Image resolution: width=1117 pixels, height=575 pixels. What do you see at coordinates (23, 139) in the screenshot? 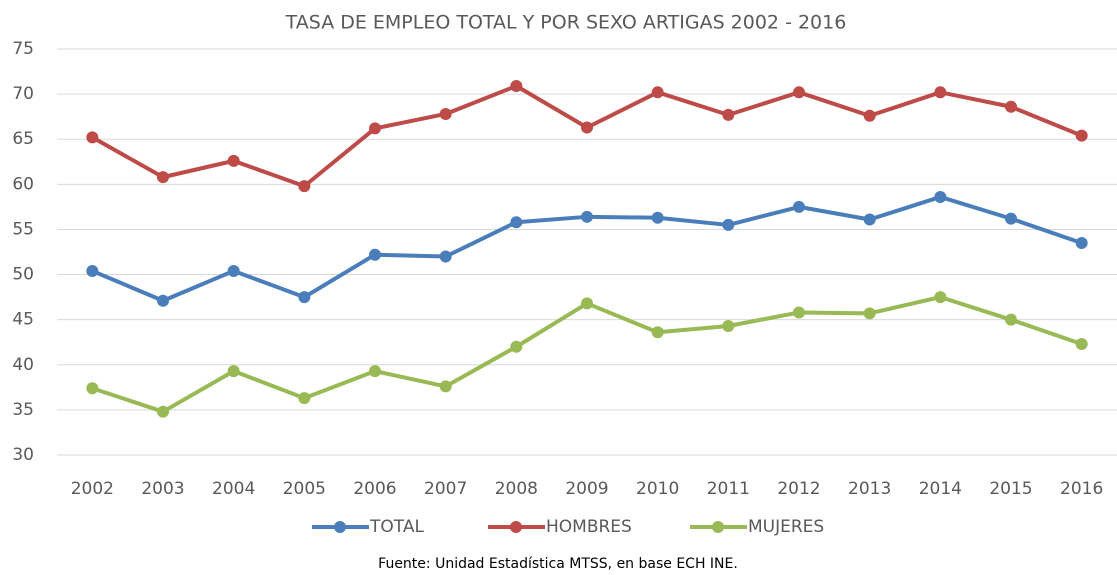
I see `y-tick-label: 65` at bounding box center [23, 139].